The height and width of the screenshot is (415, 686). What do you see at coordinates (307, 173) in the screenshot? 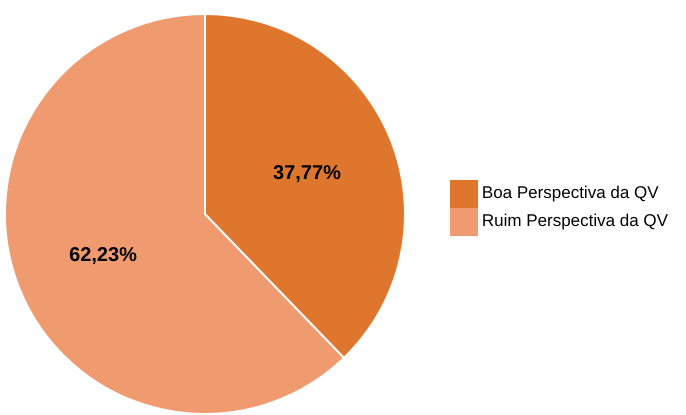
I see `data-label: 37,77%` at bounding box center [307, 173].